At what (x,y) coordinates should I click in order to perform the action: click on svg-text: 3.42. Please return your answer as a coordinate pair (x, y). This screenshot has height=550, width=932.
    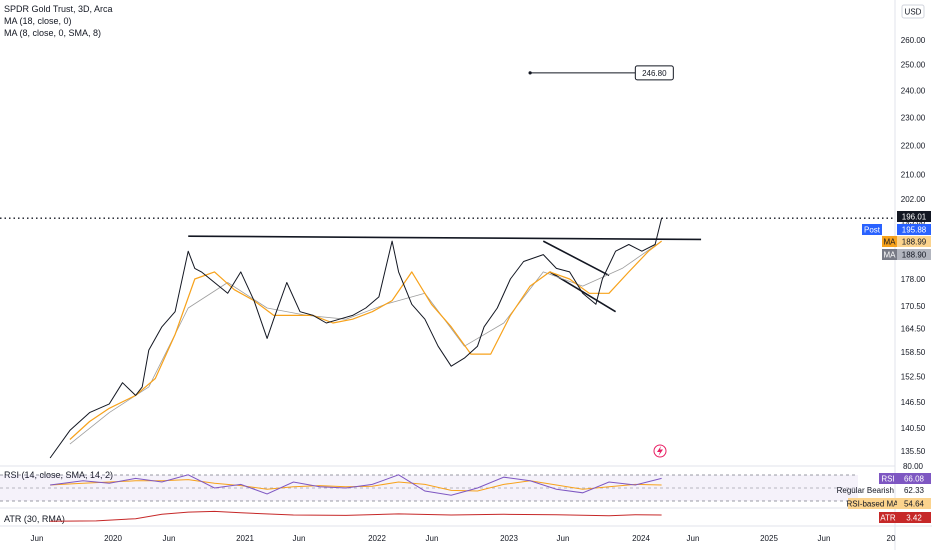
    Looking at the image, I should click on (914, 518).